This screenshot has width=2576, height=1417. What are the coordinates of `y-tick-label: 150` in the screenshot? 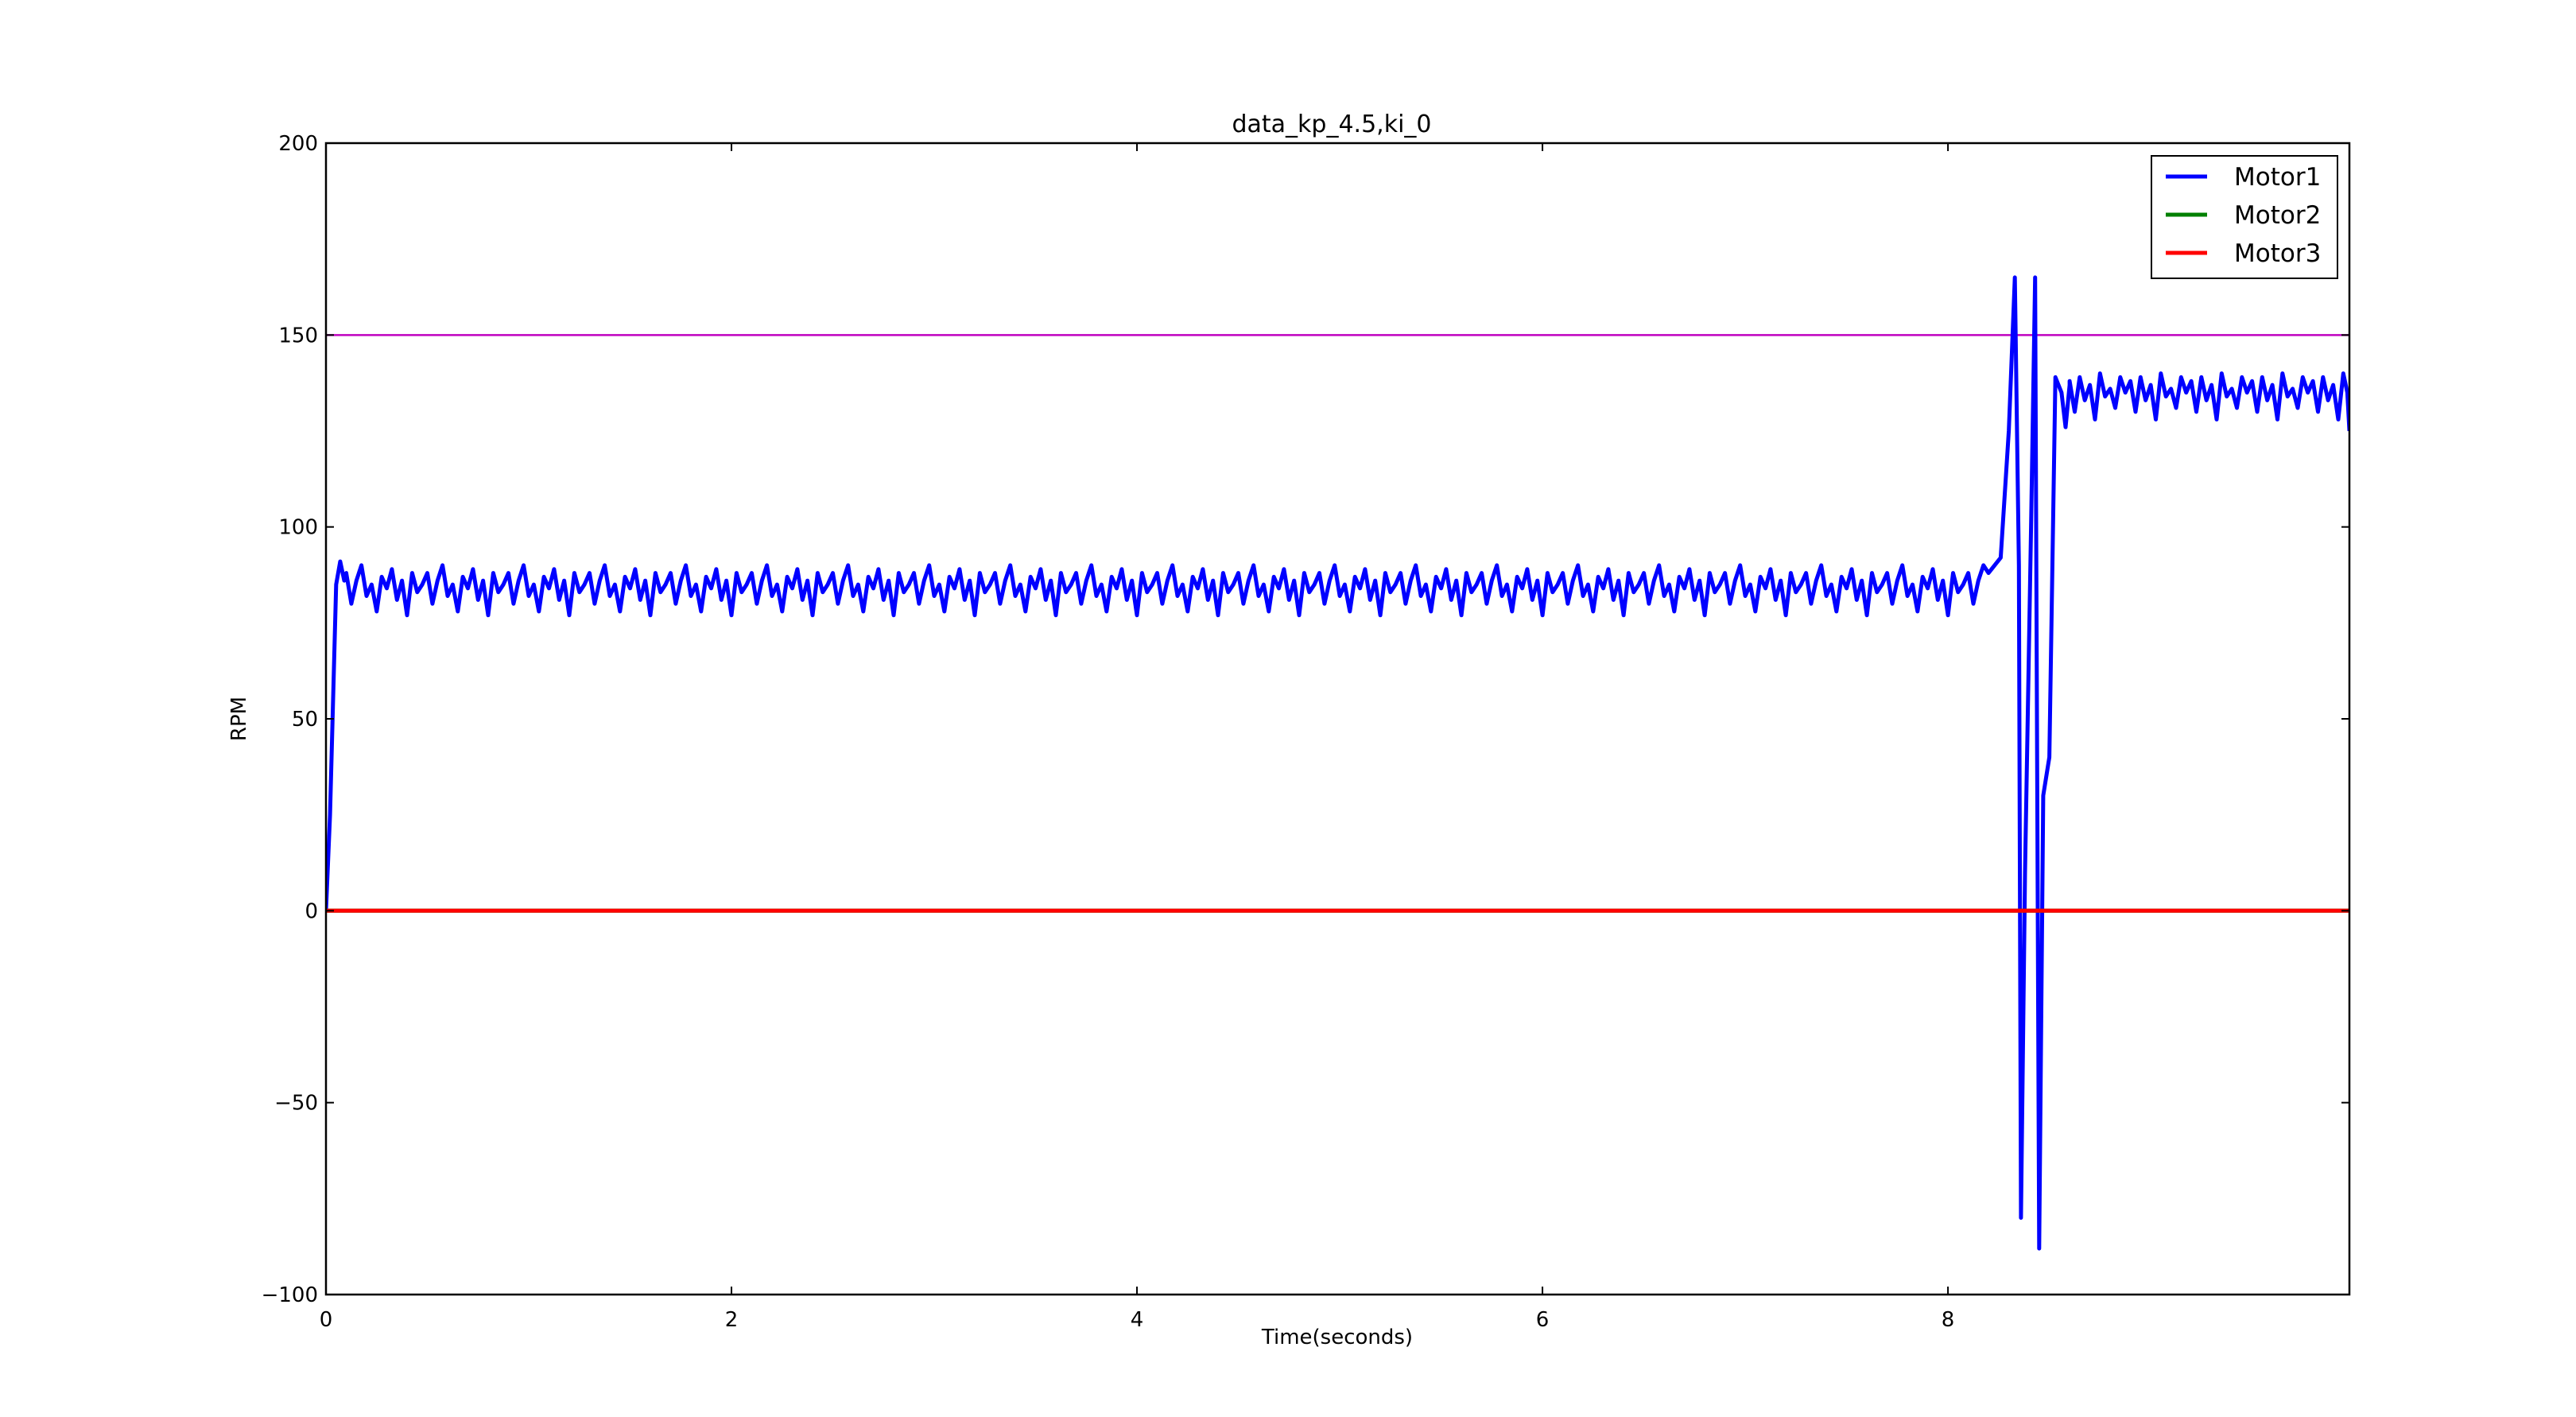 It's located at (298, 335).